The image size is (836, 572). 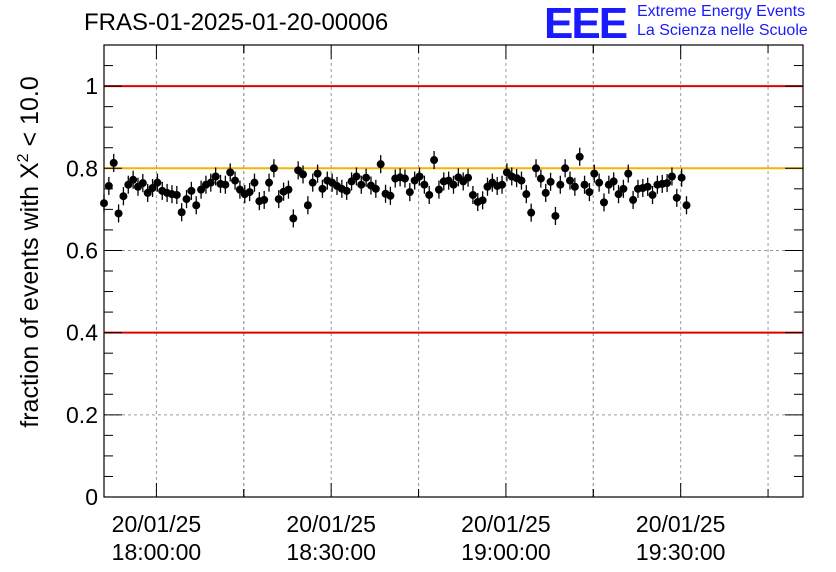 What do you see at coordinates (395, 187) in the screenshot?
I see `data-points` at bounding box center [395, 187].